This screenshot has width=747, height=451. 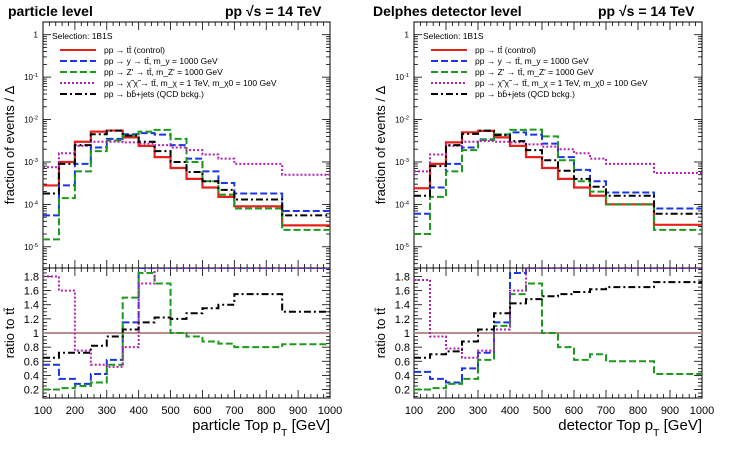 What do you see at coordinates (50, 11) in the screenshot?
I see `panel-title: particle level` at bounding box center [50, 11].